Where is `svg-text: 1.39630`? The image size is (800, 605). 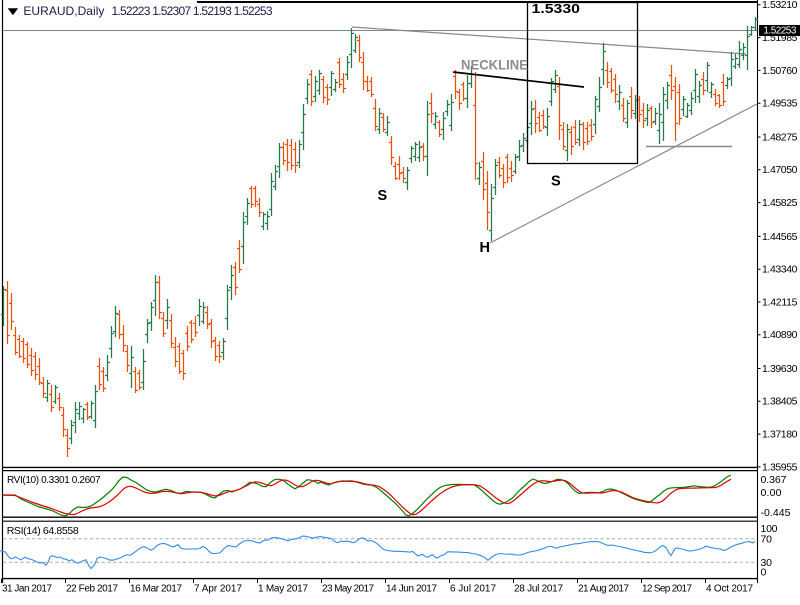
svg-text: 1.39630 is located at coordinates (780, 369).